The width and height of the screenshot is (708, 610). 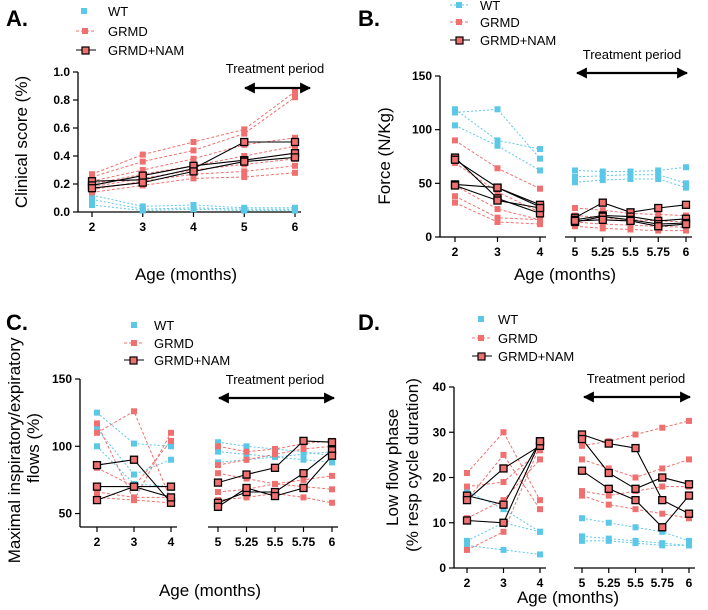 I want to click on panel-d-series-grmd-line, so click(x=503, y=466).